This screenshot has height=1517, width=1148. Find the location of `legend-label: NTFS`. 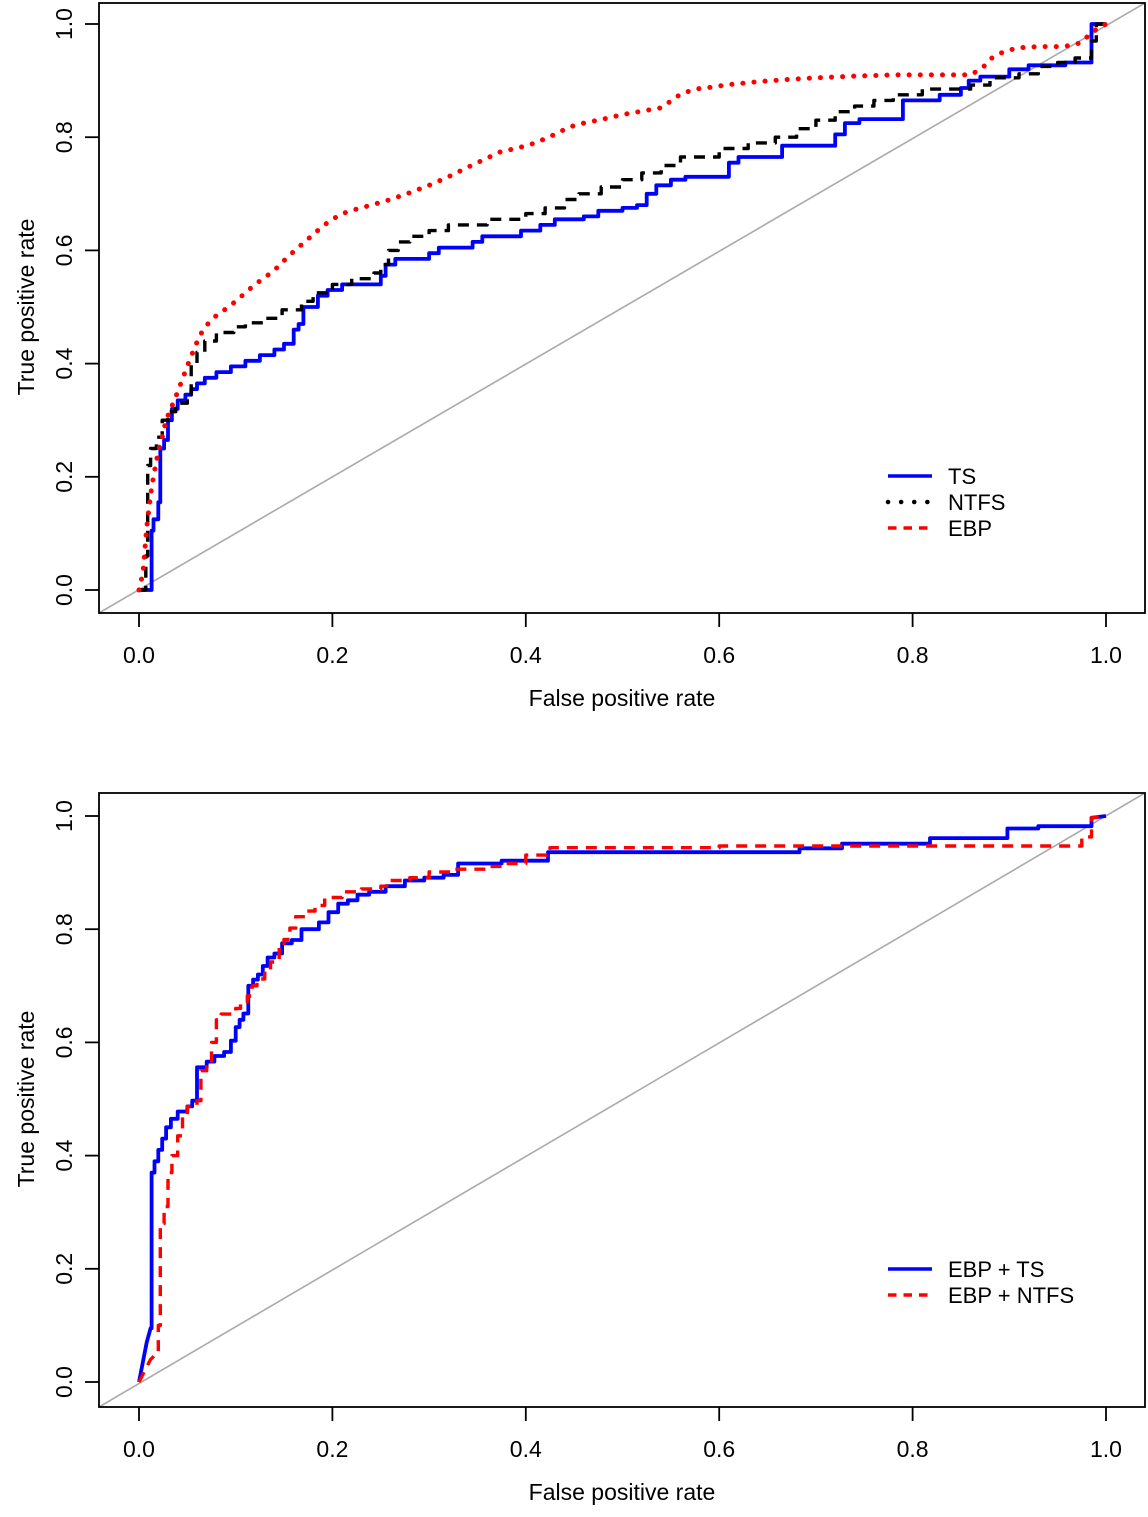

legend-label: NTFS is located at coordinates (976, 502).